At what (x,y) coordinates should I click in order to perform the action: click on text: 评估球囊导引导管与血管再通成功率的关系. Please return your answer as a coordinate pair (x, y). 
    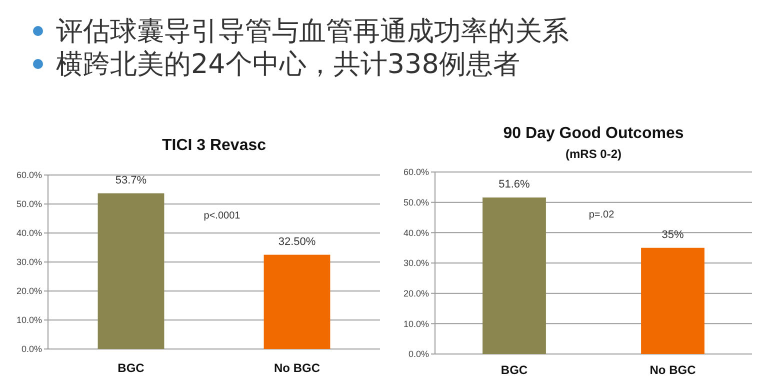
    Looking at the image, I should click on (312, 31).